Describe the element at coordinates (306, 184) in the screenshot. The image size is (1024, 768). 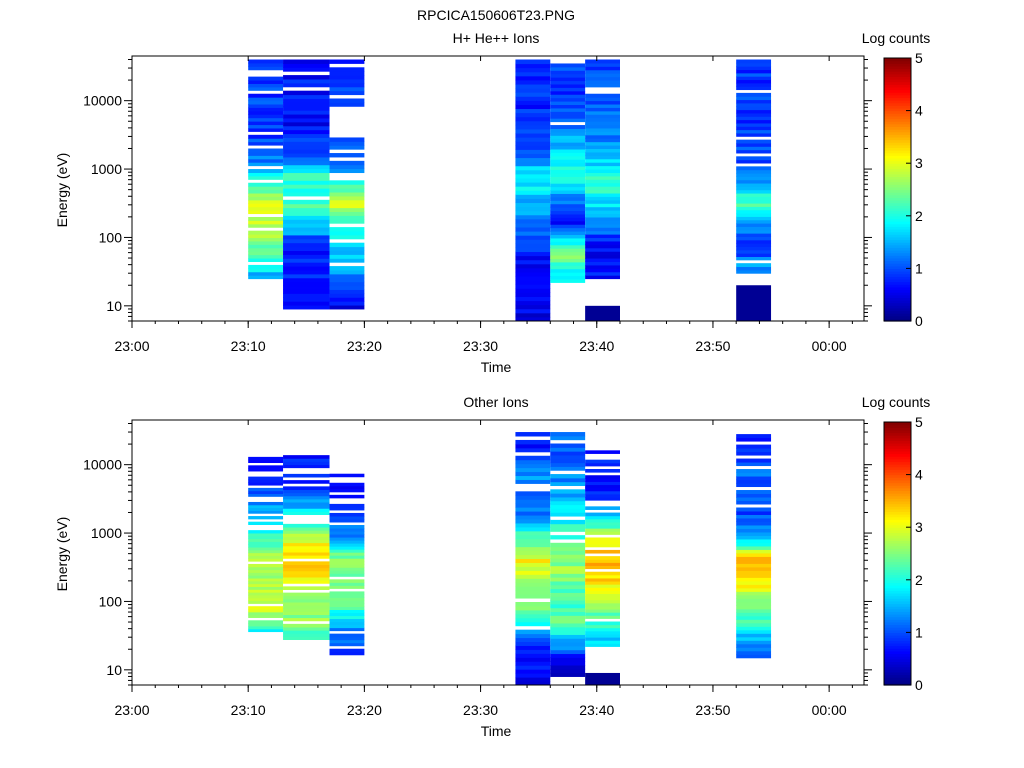
I see `heatmap-column` at that location.